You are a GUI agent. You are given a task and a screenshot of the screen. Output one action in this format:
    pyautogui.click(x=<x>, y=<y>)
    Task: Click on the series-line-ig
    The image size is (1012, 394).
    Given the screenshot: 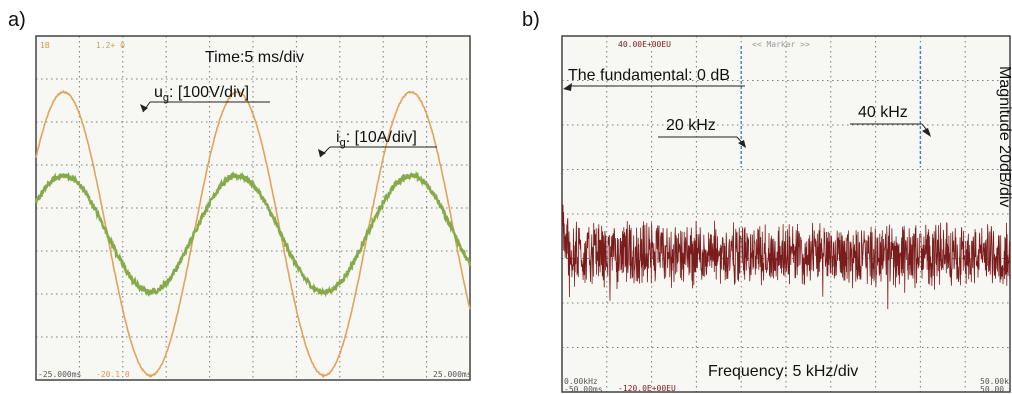 What is the action you would take?
    pyautogui.click(x=253, y=234)
    